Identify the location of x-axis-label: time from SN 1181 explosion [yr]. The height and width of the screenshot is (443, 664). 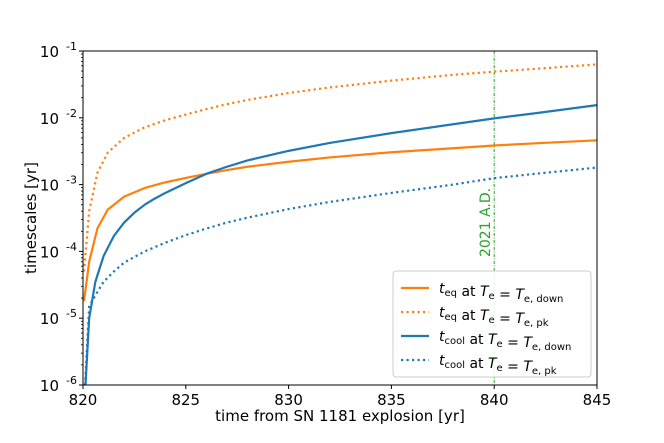
(340, 416).